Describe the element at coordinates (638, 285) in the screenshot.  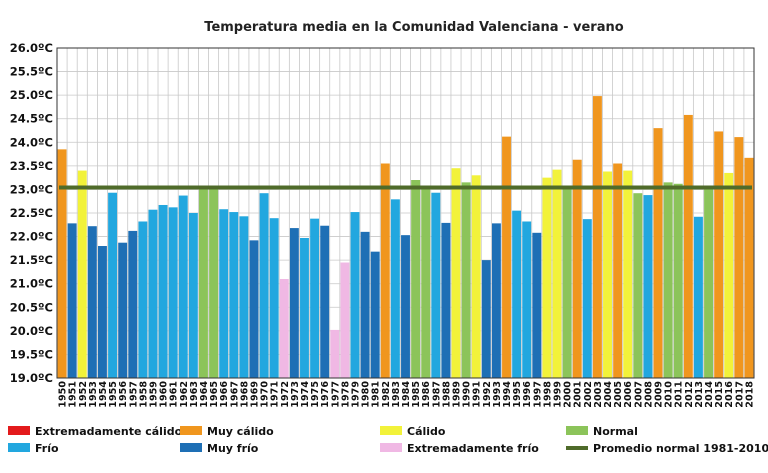
I see `bar-2007` at that location.